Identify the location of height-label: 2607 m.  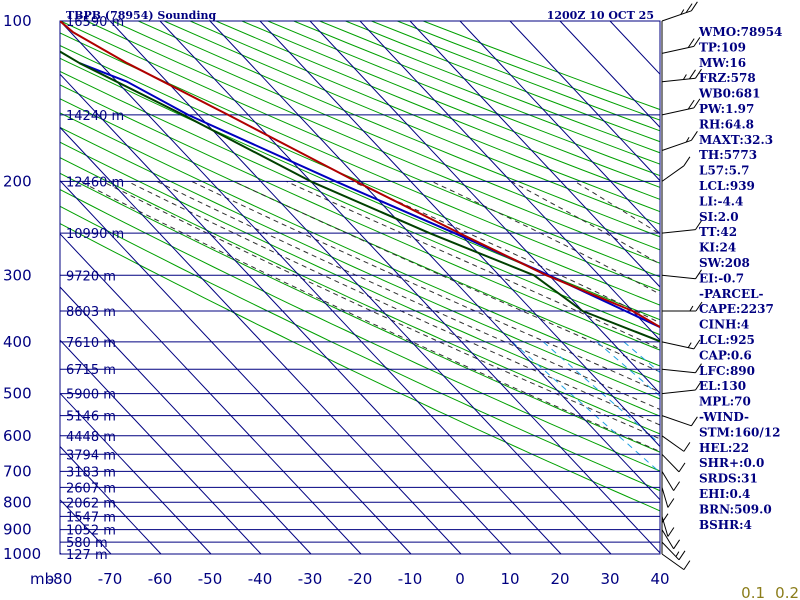
(91, 488).